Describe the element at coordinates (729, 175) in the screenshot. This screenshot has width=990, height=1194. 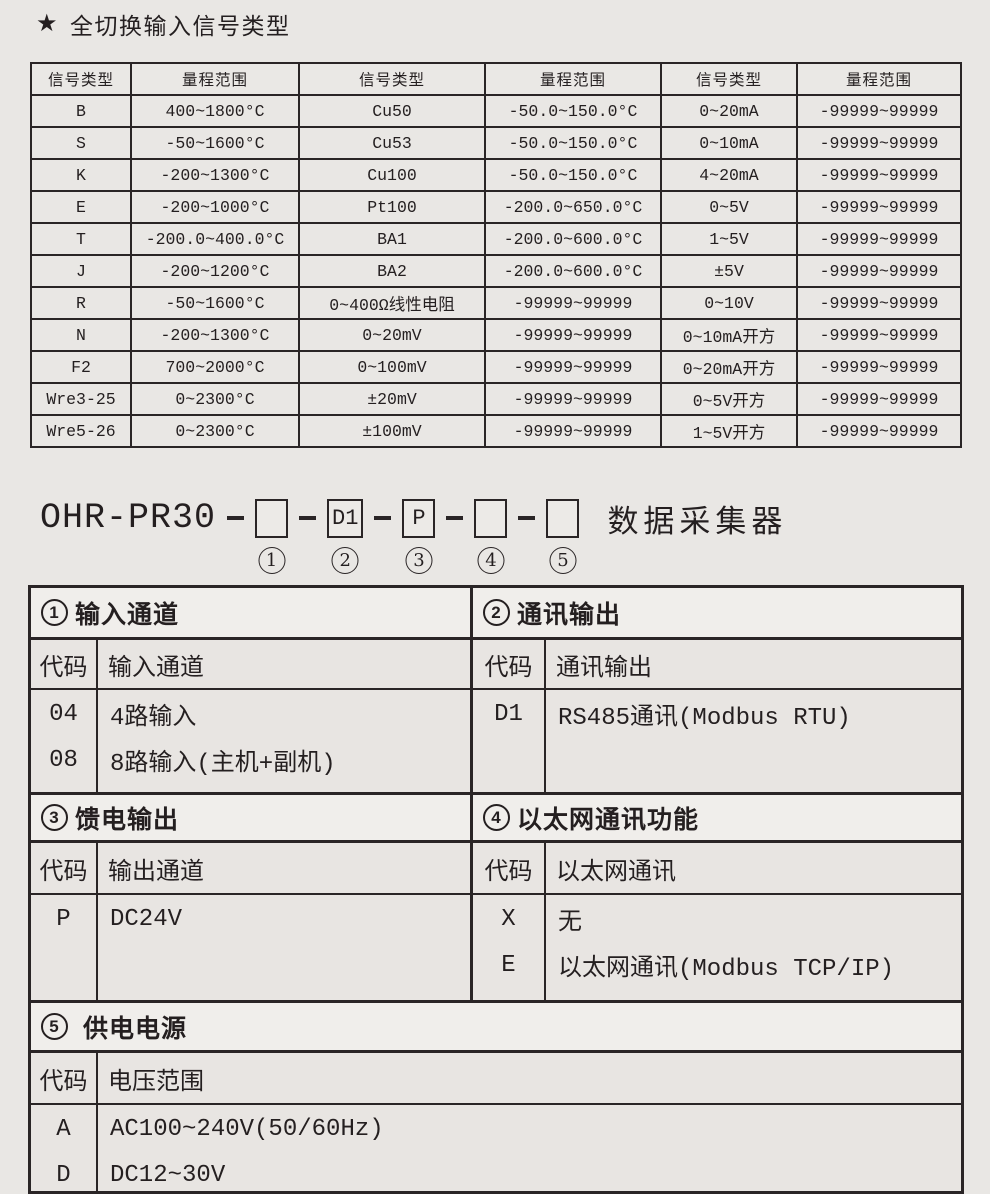
I see `table-cell: 4~20mA` at that location.